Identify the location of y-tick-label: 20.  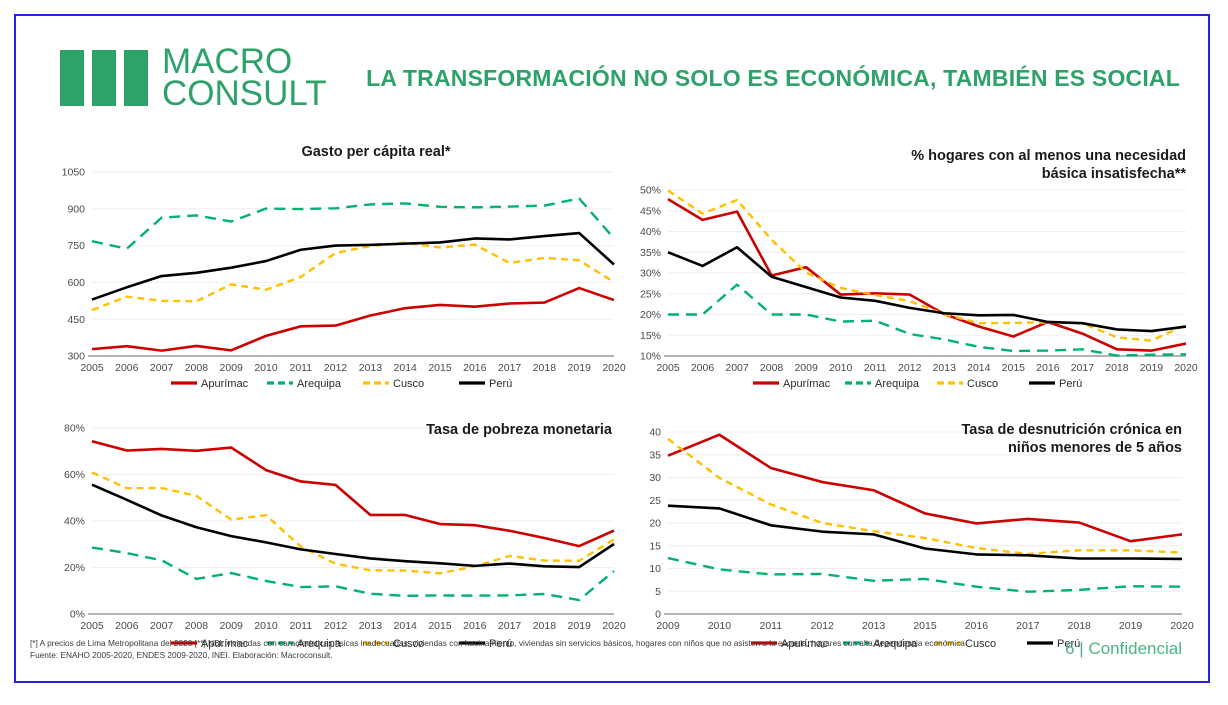
(655, 524).